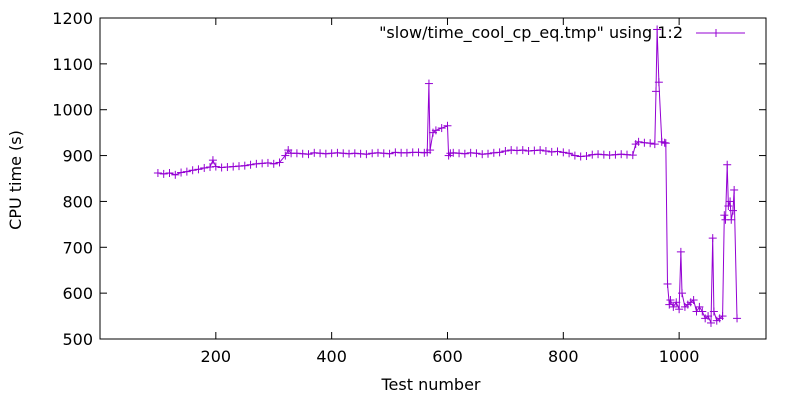 This screenshot has width=800, height=400. Describe the element at coordinates (563, 356) in the screenshot. I see `x-tick-label: 800` at that location.